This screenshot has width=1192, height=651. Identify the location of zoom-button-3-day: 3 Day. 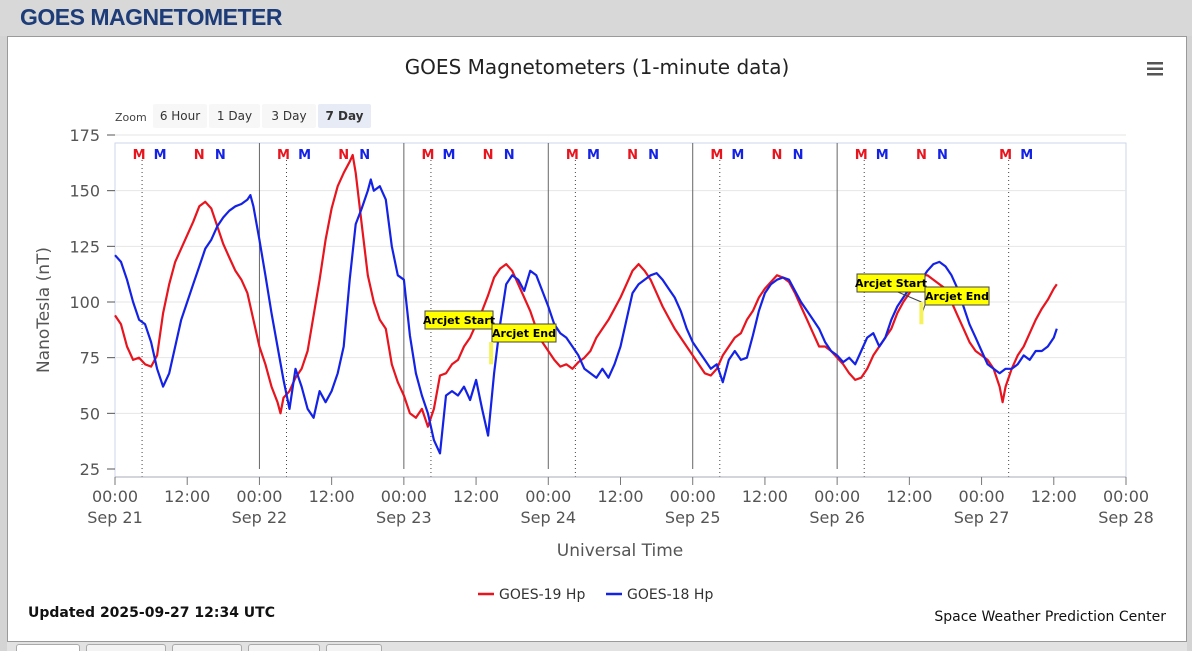
(289, 116).